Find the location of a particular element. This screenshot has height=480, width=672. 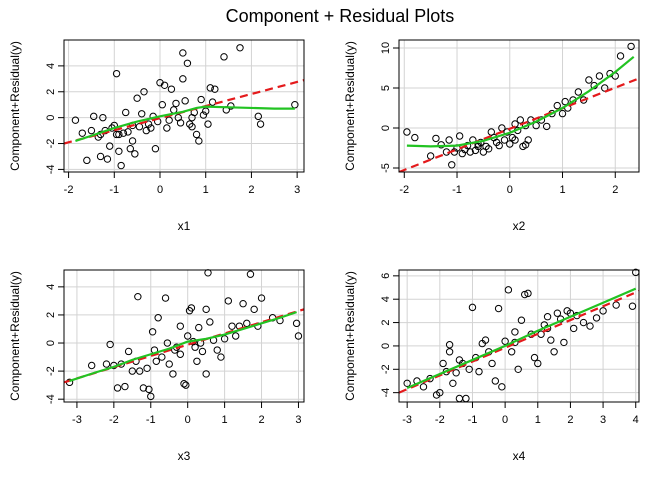

plot-frame is located at coordinates (184, 336).